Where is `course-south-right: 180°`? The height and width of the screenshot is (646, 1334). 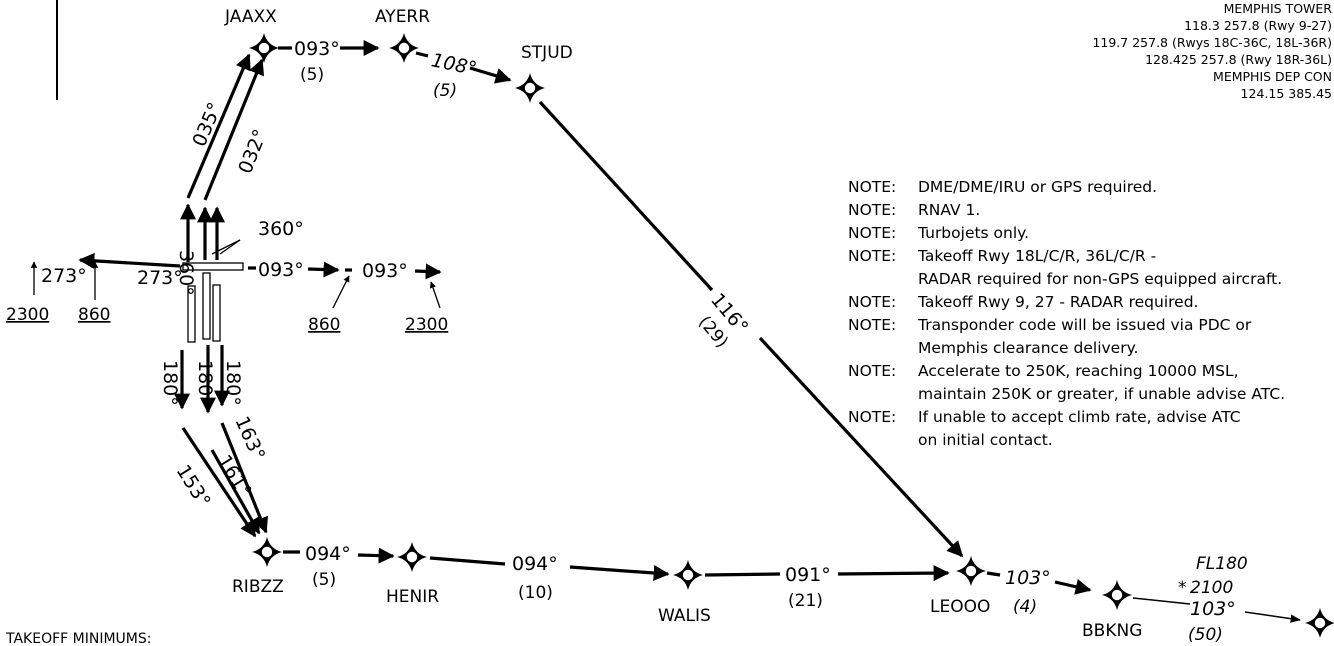
course-south-right: 180° is located at coordinates (233, 383).